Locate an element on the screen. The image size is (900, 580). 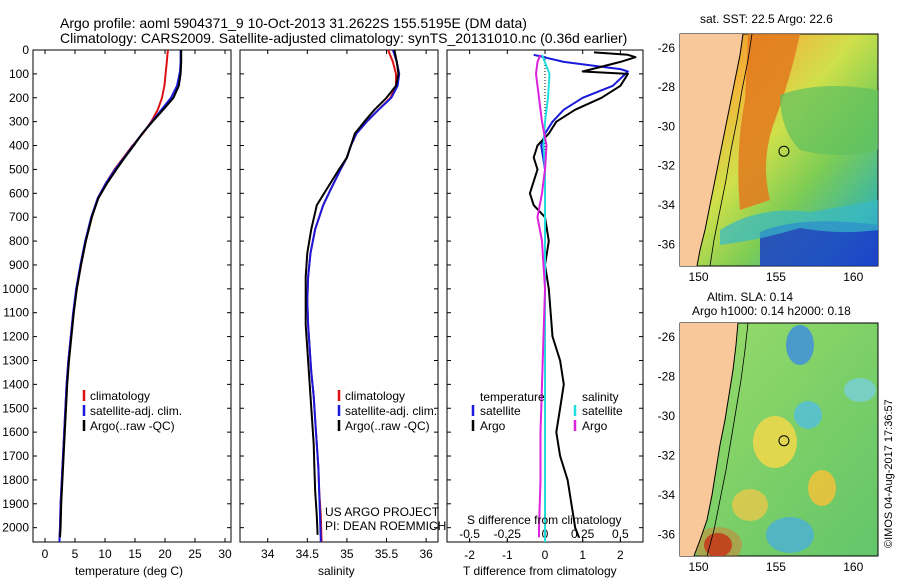
y-tick-label: 900 is located at coordinates (19, 265).